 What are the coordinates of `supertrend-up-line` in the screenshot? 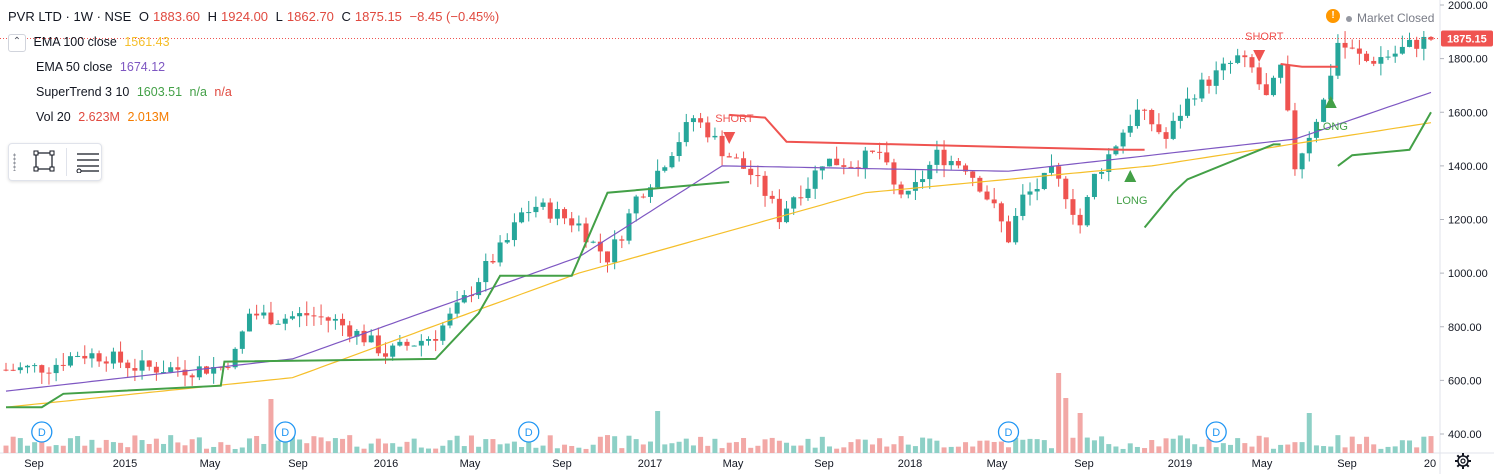 It's located at (1212, 186).